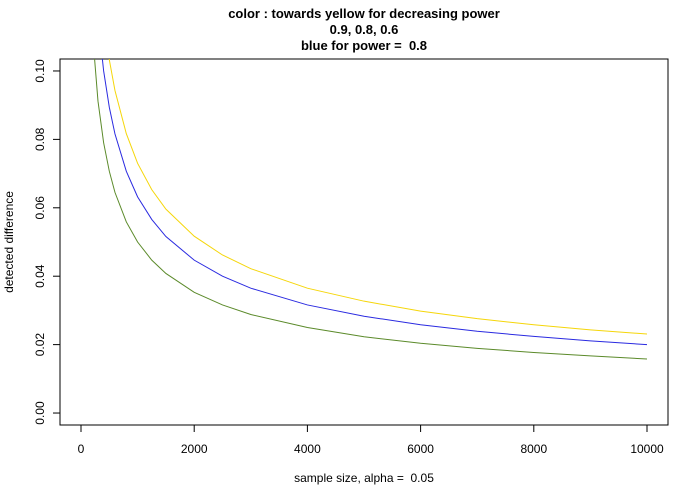  I want to click on x-tick-label: 4000, so click(307, 449).